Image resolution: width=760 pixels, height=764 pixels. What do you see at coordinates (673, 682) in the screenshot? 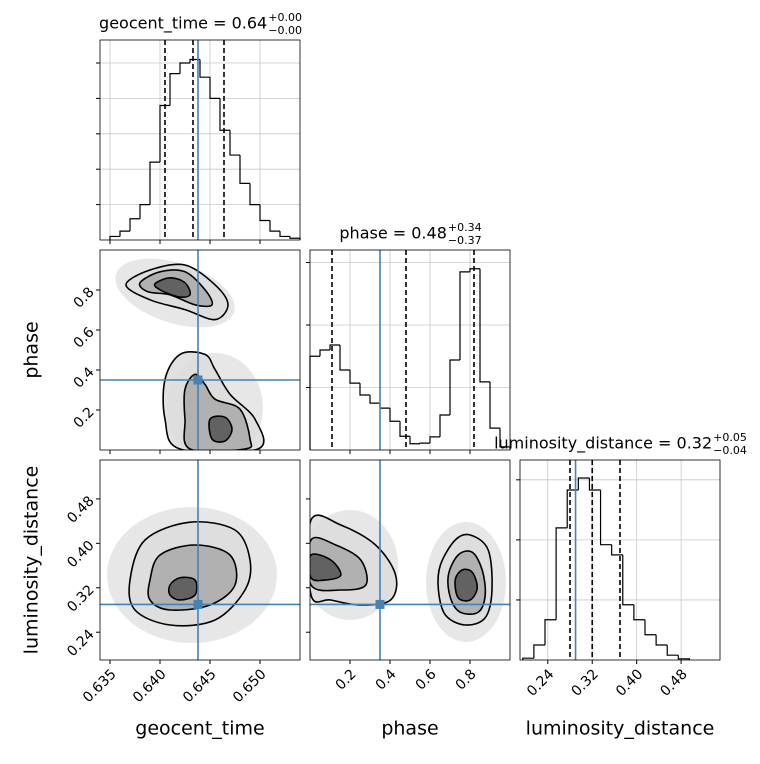
I see `x-tick-label: 0.48` at bounding box center [673, 682].